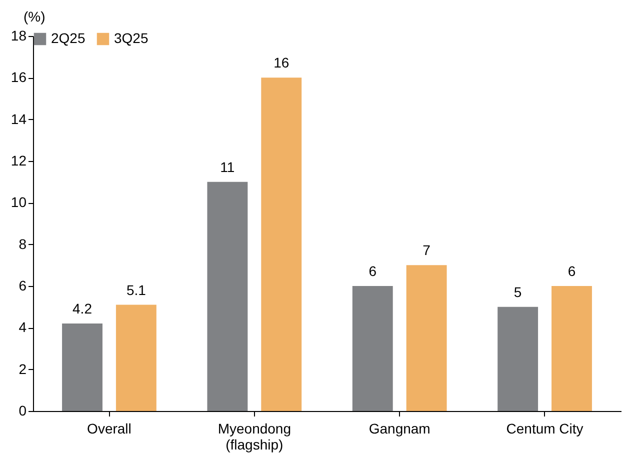 This screenshot has width=631, height=457. I want to click on y-tick-label: 14, so click(18, 118).